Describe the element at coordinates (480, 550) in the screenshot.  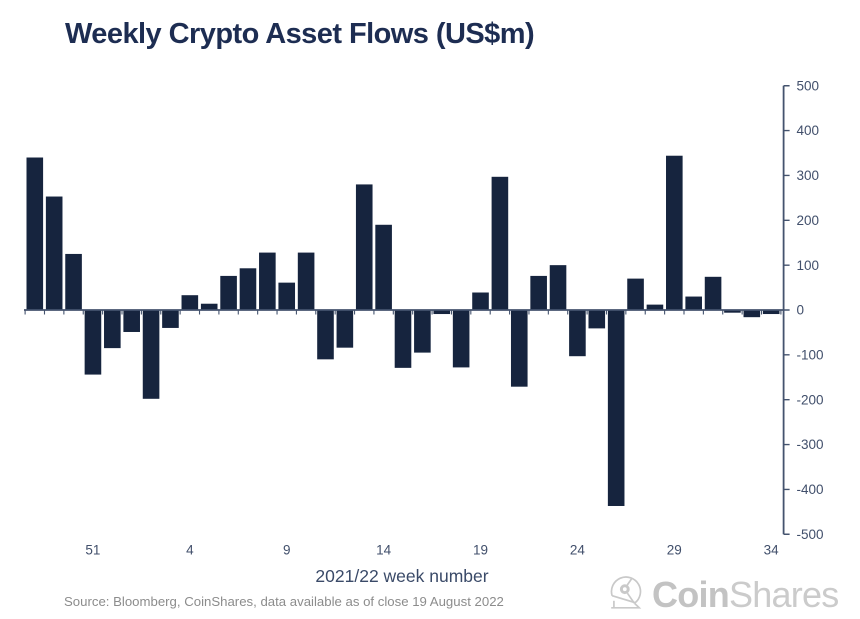
I see `svg-text: 19` at that location.